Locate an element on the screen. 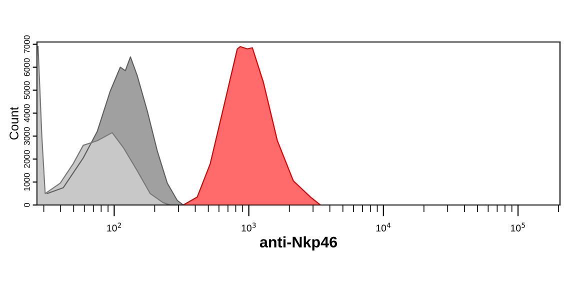  y-tick-label: 6000 is located at coordinates (27, 67).